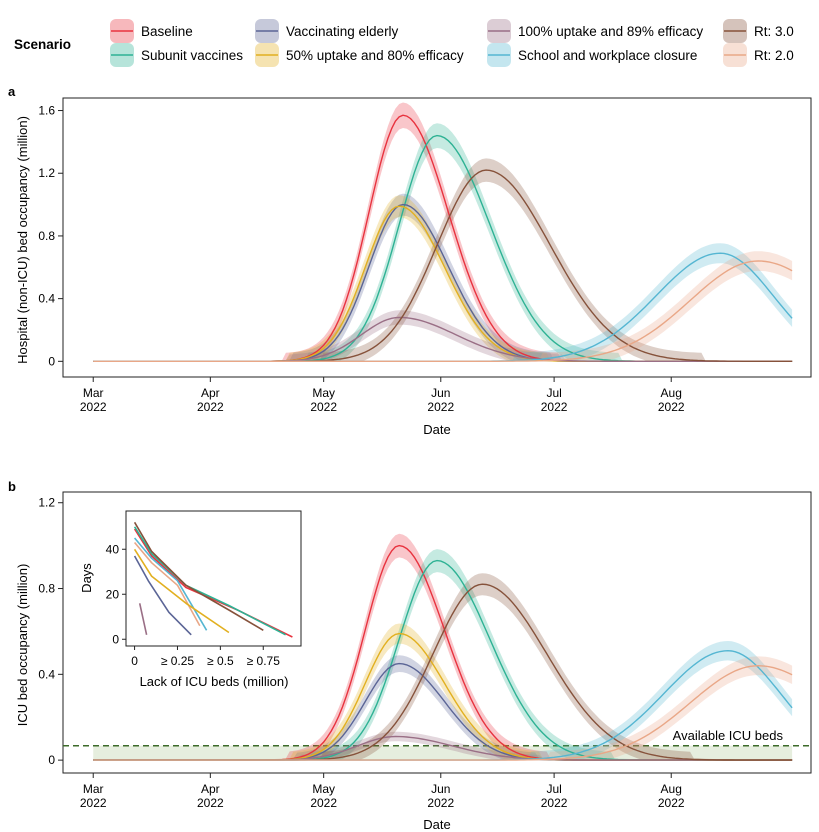 The width and height of the screenshot is (819, 832). I want to click on inset-x-tick-label: ≥ 0.75, so click(264, 661).